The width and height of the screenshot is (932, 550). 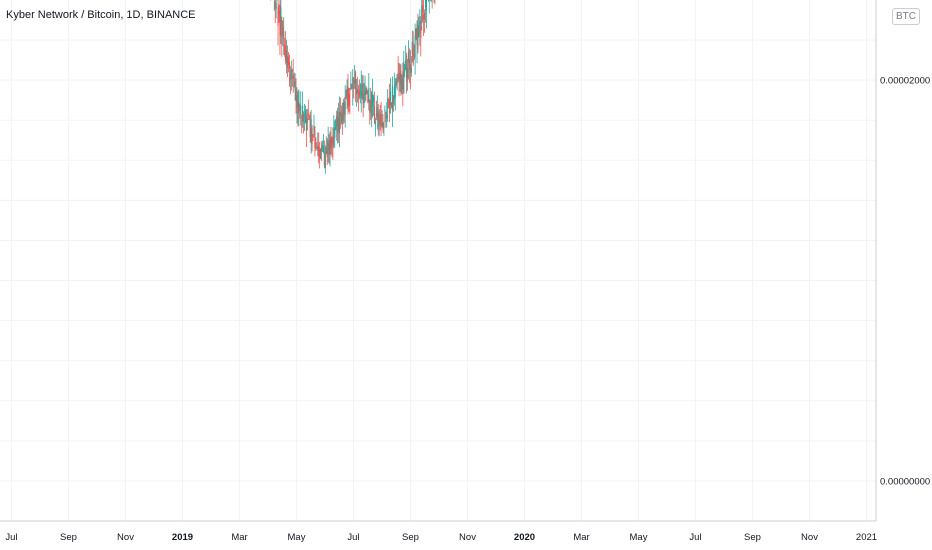 What do you see at coordinates (906, 16) in the screenshot?
I see `currency-badge: BTC` at bounding box center [906, 16].